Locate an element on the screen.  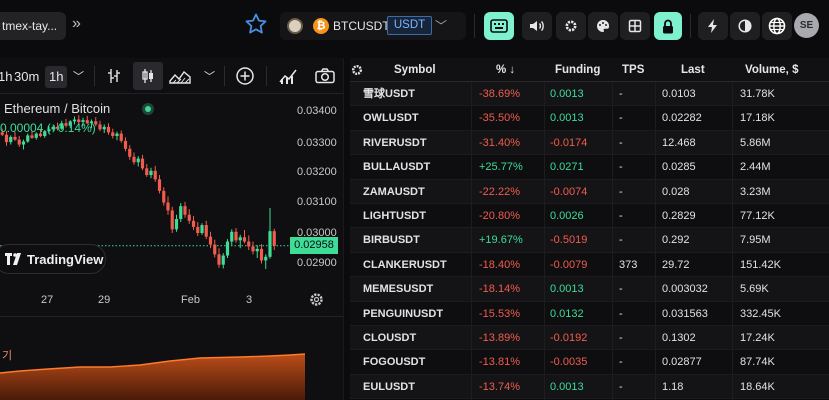
pair-selector: ₿ BTCUSDT is located at coordinates (373, 26).